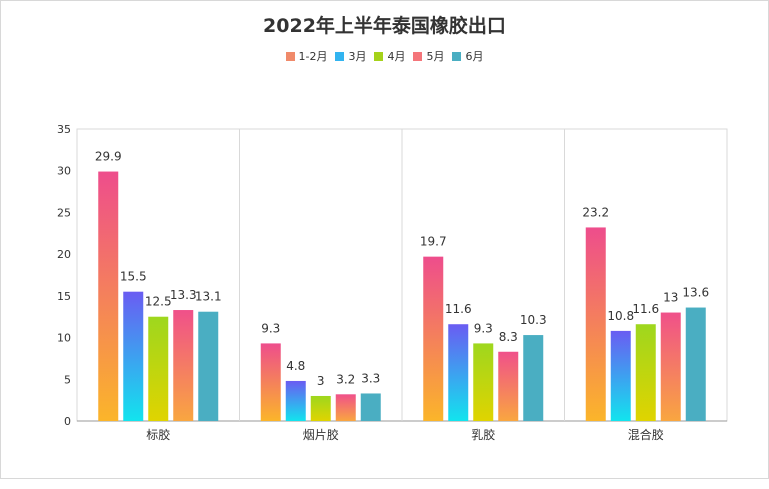 This screenshot has height=489, width=769. I want to click on legend-item-1: 1-2月, so click(306, 56).